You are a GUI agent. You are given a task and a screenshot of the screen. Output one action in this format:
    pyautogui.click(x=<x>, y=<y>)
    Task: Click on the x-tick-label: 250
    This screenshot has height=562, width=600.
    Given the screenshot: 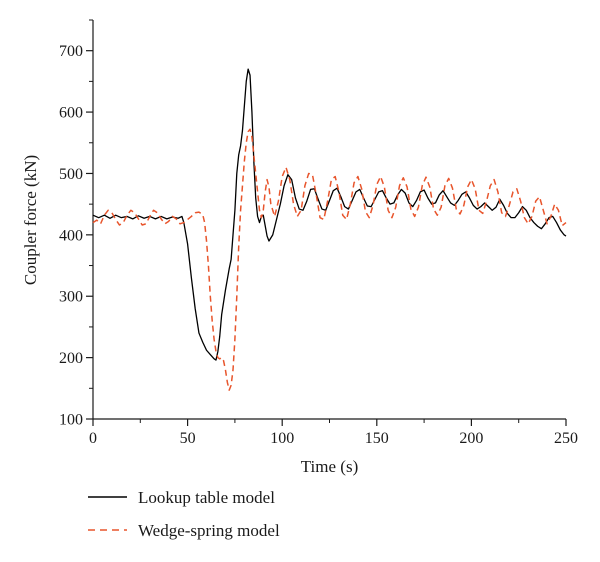 What is the action you would take?
    pyautogui.click(x=566, y=438)
    